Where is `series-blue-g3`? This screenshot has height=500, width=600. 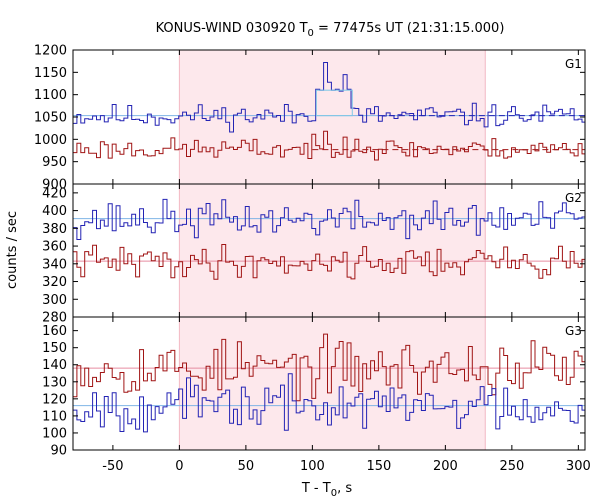
series-blue-g3 is located at coordinates (329, 403).